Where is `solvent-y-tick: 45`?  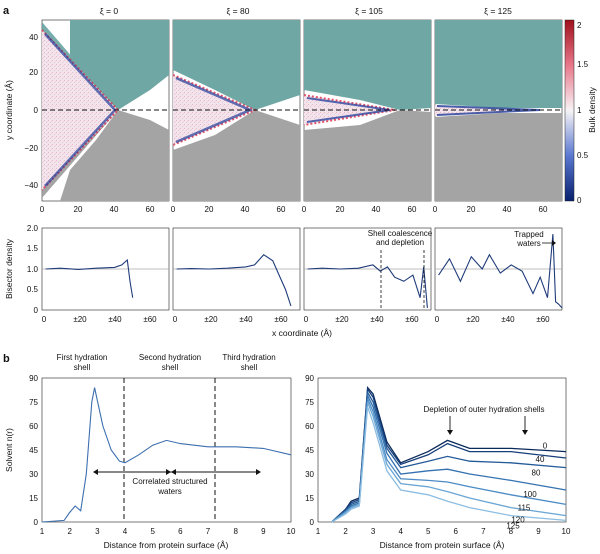
solvent-y-tick: 45 is located at coordinates (33, 450).